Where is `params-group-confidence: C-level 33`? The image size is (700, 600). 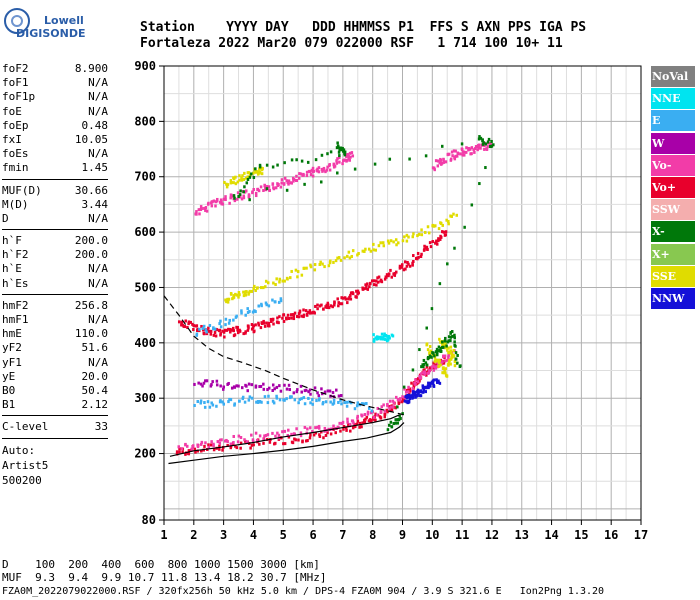
params-group-confidence: C-level 33 is located at coordinates (55, 427).